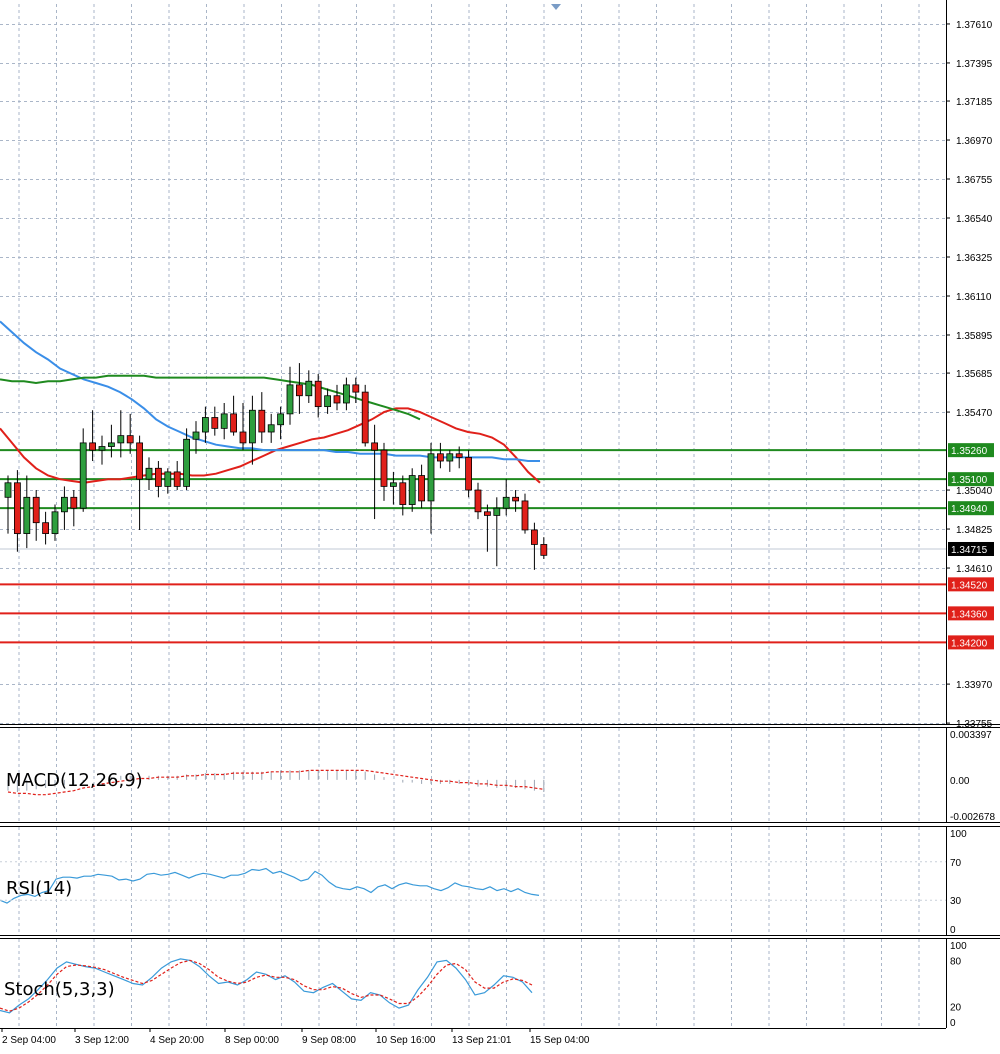 The height and width of the screenshot is (1054, 1000). What do you see at coordinates (953, 930) in the screenshot?
I see `rsi-tick-label: 0` at bounding box center [953, 930].